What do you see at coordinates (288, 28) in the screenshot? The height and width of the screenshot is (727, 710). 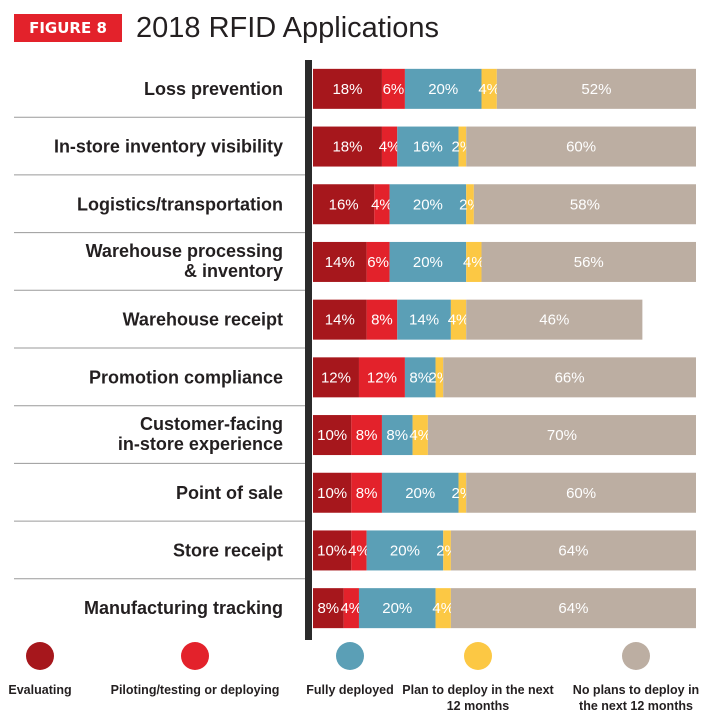 I see `chart-title: 2018 RFID Applications` at bounding box center [288, 28].